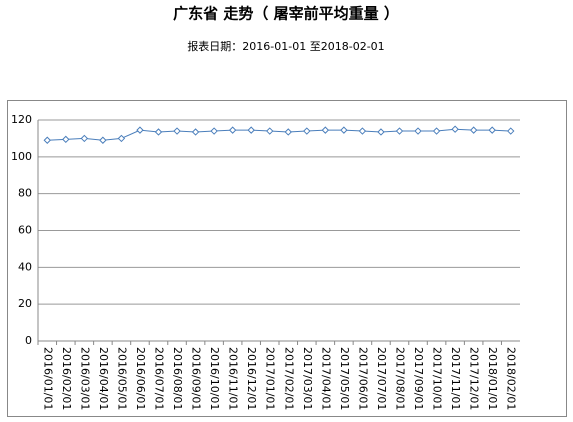  What do you see at coordinates (84, 378) in the screenshot?
I see `x-tick-label: 2016/03/01` at bounding box center [84, 378].